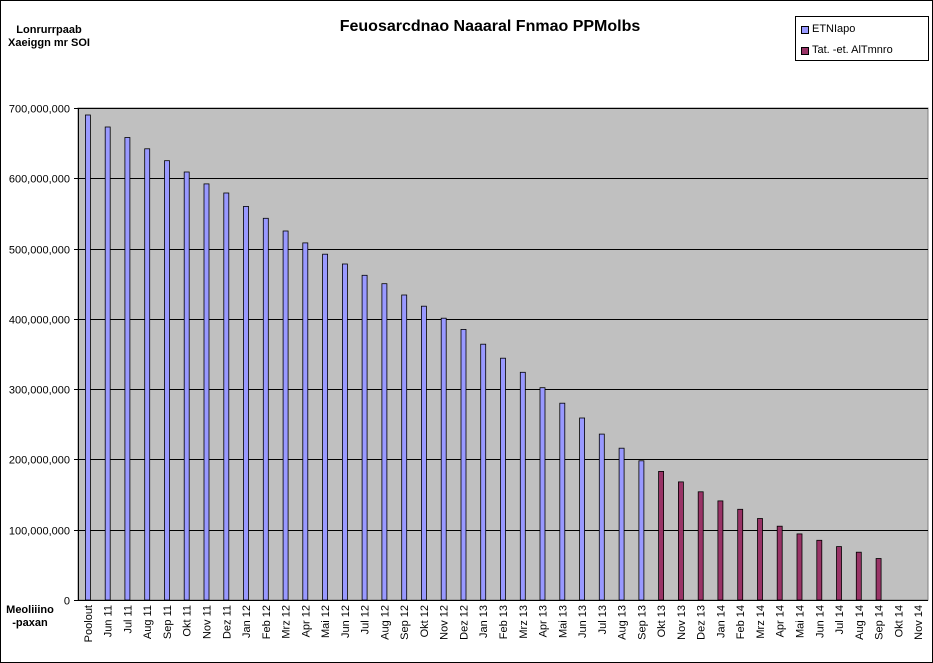 The image size is (933, 663). I want to click on x-tick-label: Apr 14, so click(781, 621).